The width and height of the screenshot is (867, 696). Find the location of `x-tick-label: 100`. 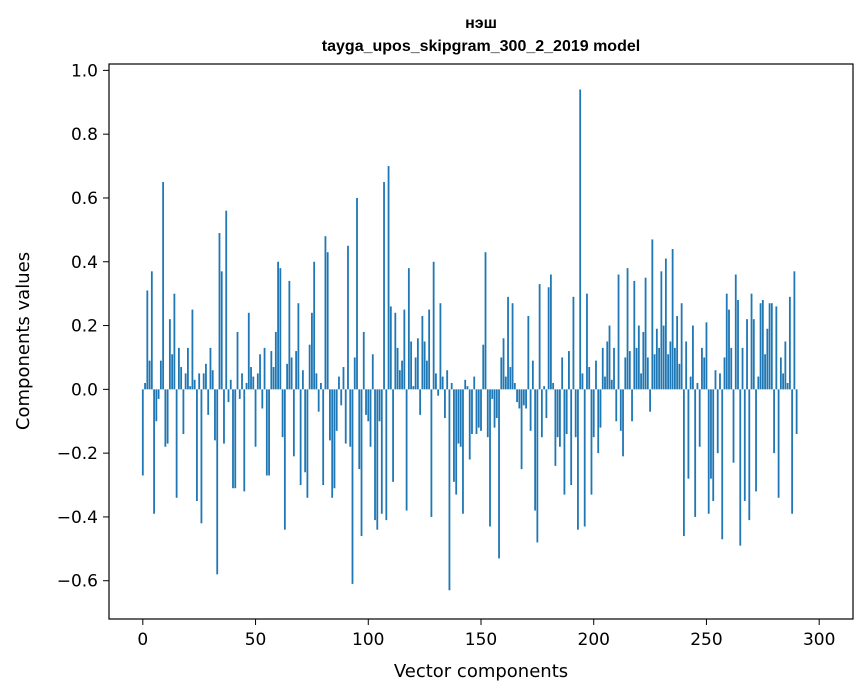

x-tick-label: 100 is located at coordinates (368, 640).